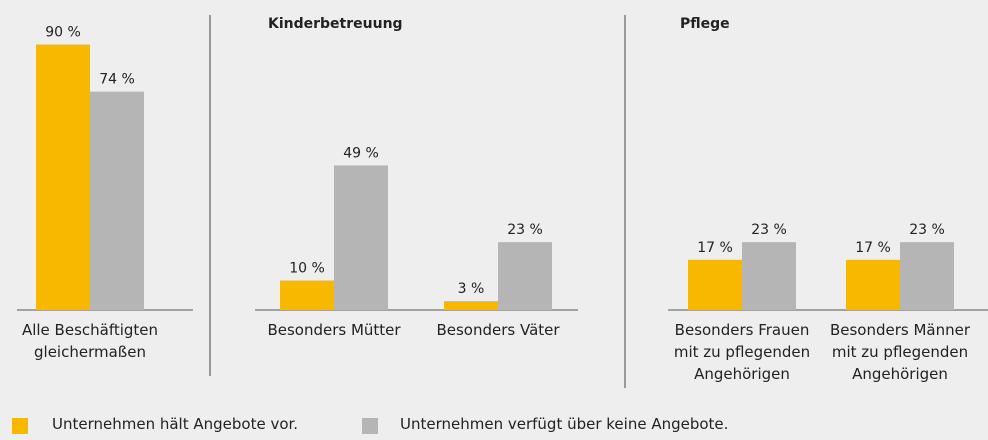 The height and width of the screenshot is (440, 988). Describe the element at coordinates (334, 330) in the screenshot. I see `category-label: Besonders Mütter` at that location.